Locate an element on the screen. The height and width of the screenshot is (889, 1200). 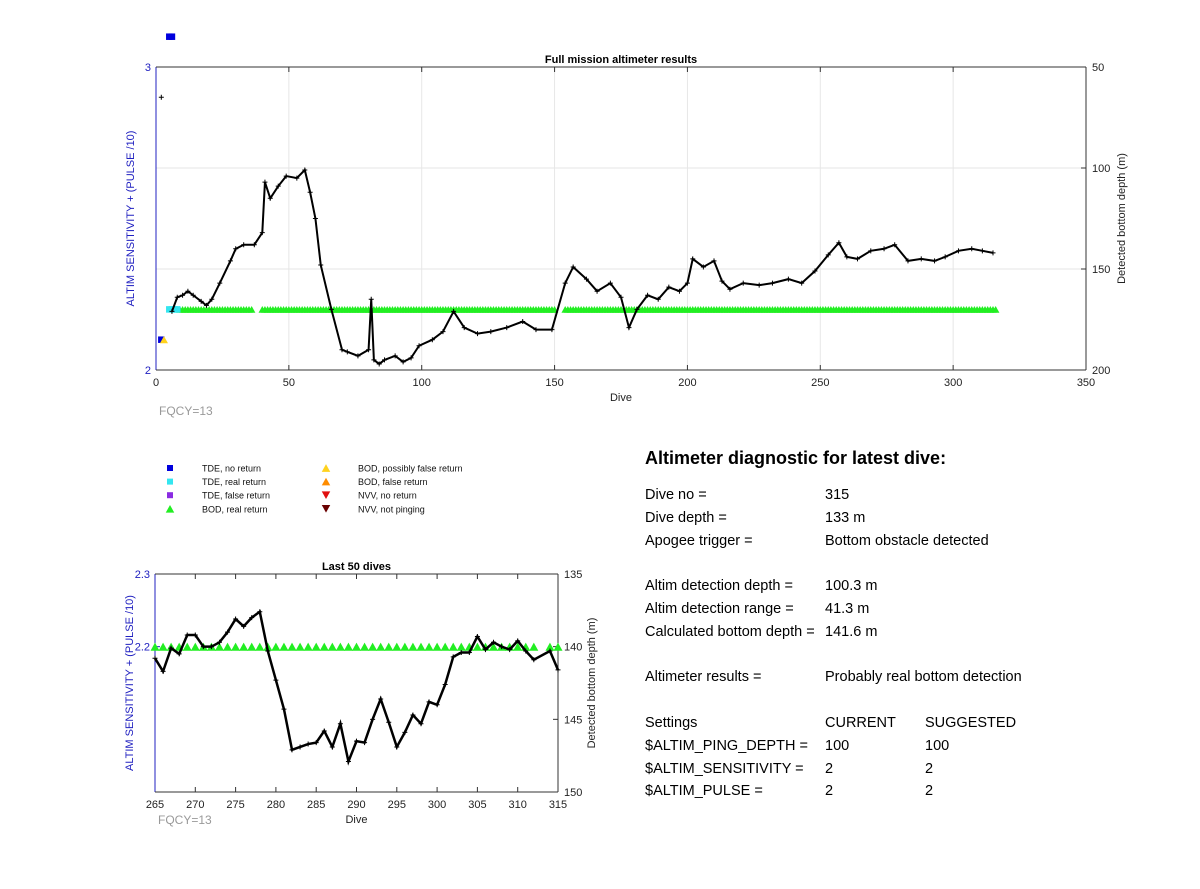
apogee-trigger-label: Apogee trigger = is located at coordinates (699, 540).